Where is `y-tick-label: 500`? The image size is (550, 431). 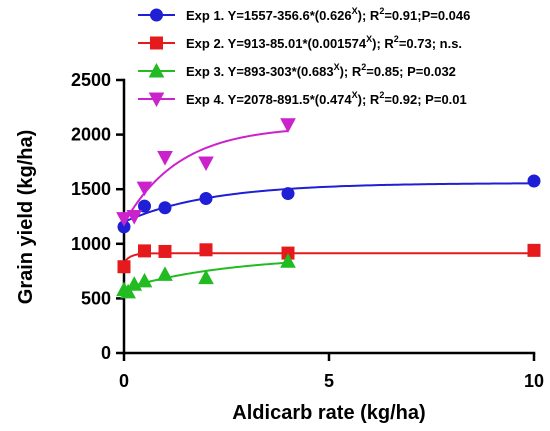 y-tick-label: 500 is located at coordinates (96, 298).